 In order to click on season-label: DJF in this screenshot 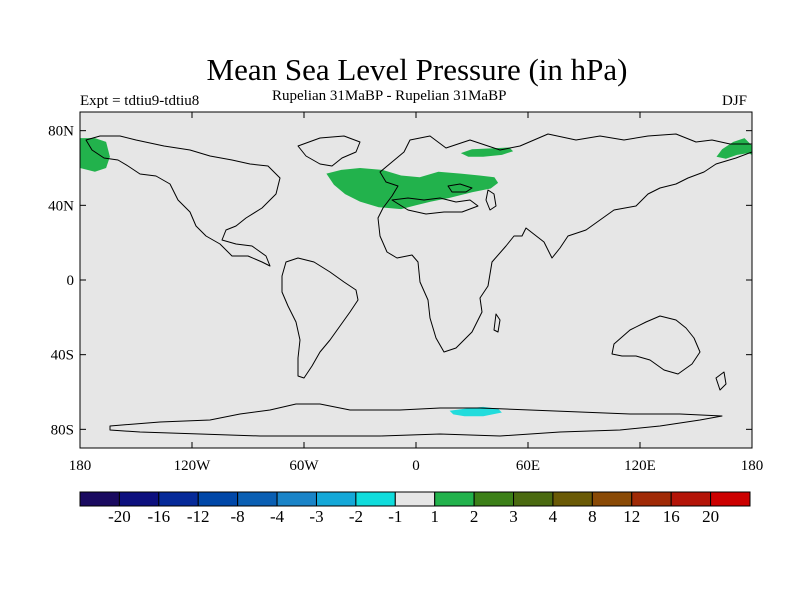, I will do `click(735, 101)`.